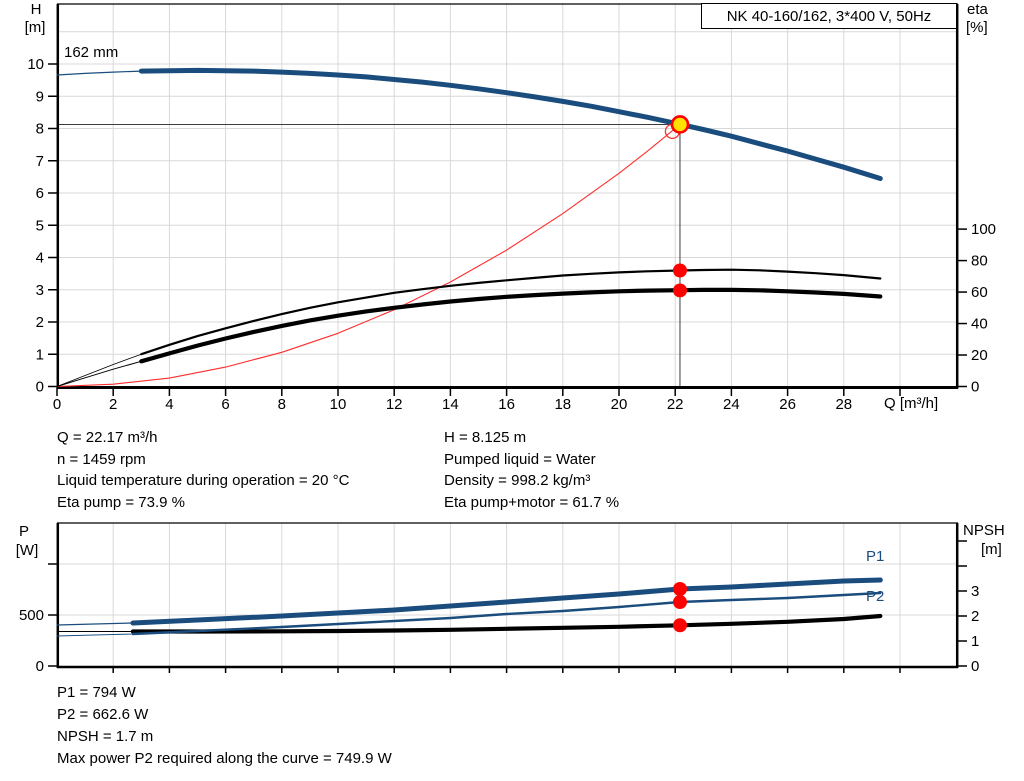 The image size is (1024, 781). Describe the element at coordinates (40, 225) in the screenshot. I see `h-tick-label: 5` at that location.